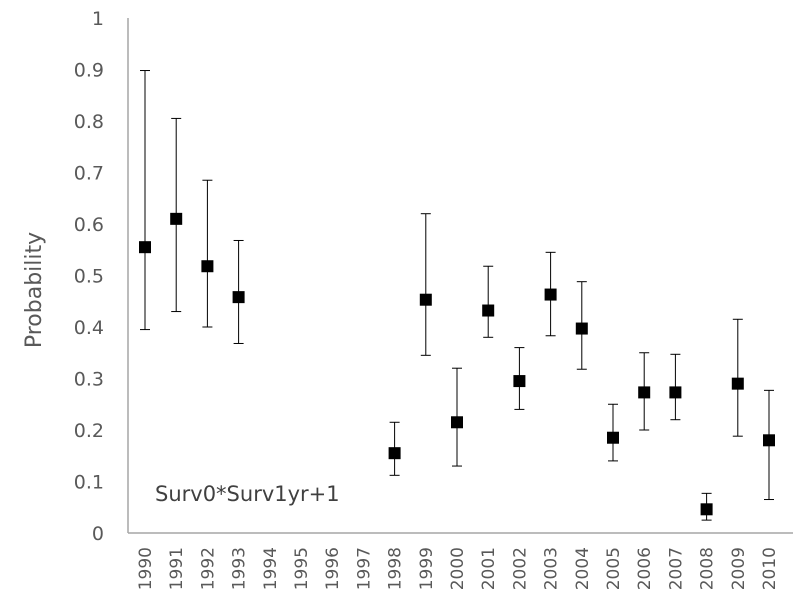 The width and height of the screenshot is (793, 602). What do you see at coordinates (520, 568) in the screenshot?
I see `x-tick-label: 2002` at bounding box center [520, 568].